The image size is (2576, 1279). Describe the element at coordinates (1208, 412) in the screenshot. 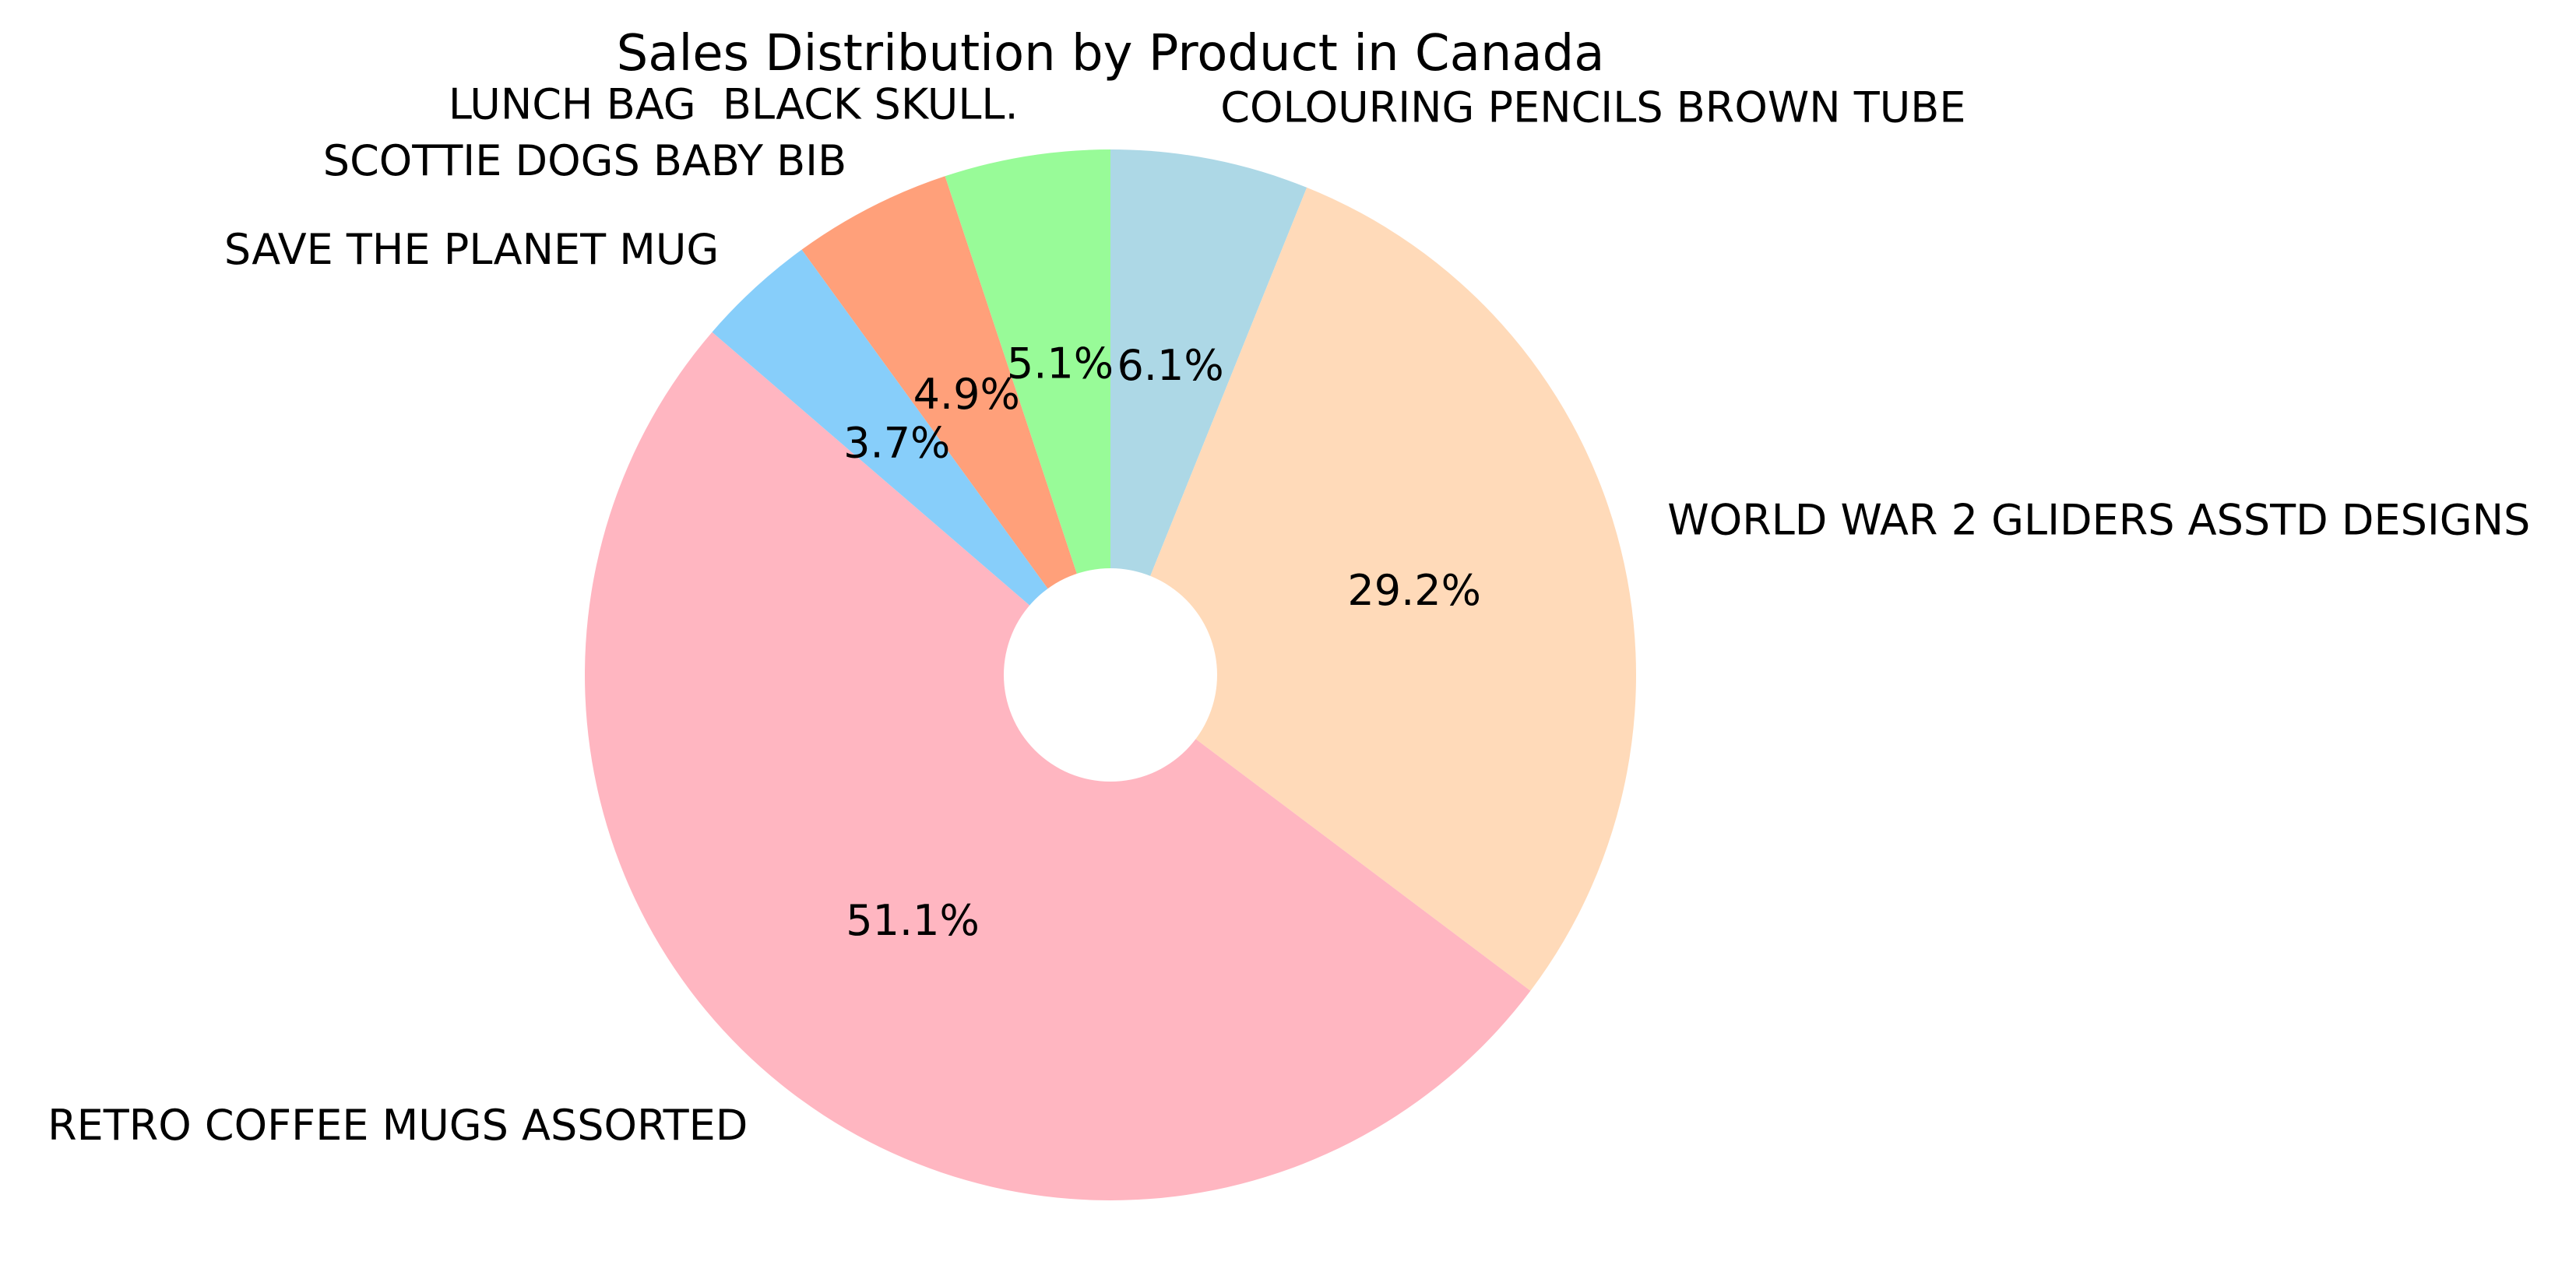

I see `pie-slice-colouring-pencils-brown-tube` at that location.